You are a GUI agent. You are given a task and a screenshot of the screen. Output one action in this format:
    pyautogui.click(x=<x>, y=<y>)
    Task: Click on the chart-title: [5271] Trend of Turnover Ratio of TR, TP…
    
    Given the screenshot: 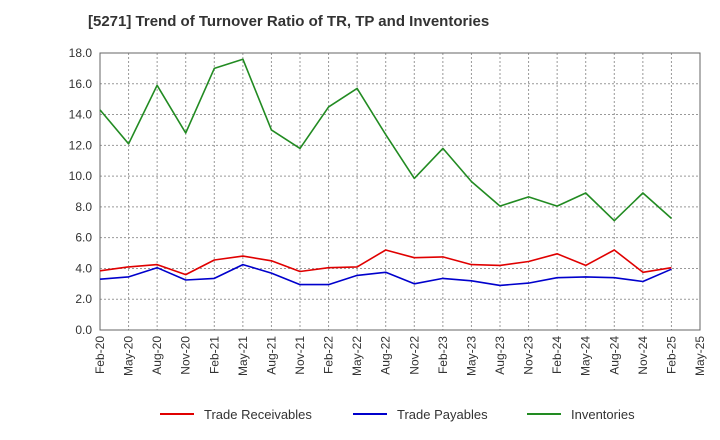 What is the action you would take?
    pyautogui.click(x=289, y=21)
    